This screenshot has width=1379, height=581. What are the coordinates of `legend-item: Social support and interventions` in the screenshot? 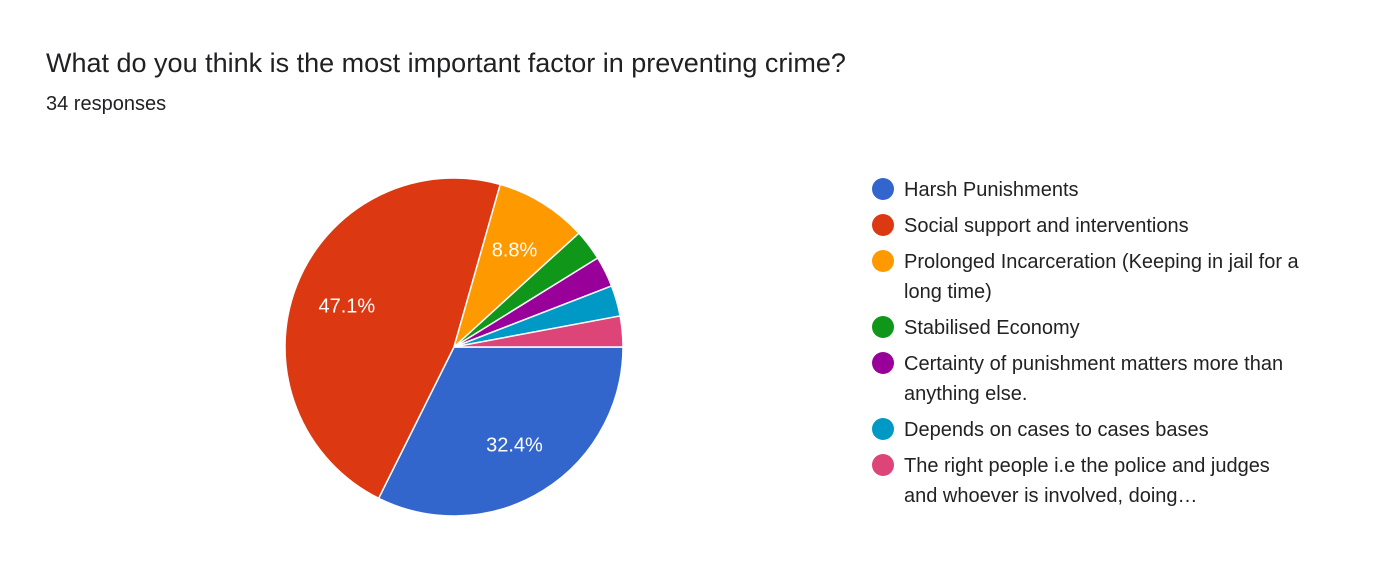 It's located at (1092, 226).